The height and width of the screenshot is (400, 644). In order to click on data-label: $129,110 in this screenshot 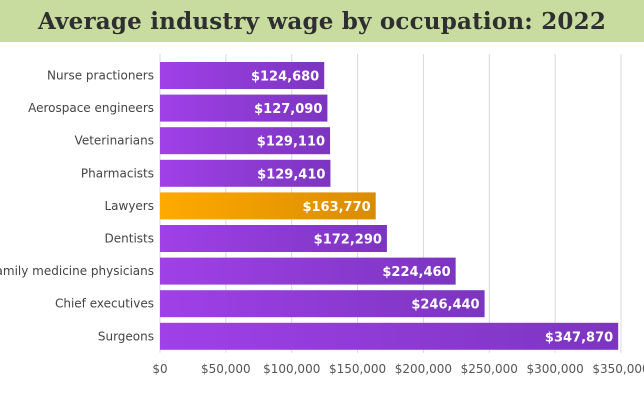, I will do `click(291, 142)`.